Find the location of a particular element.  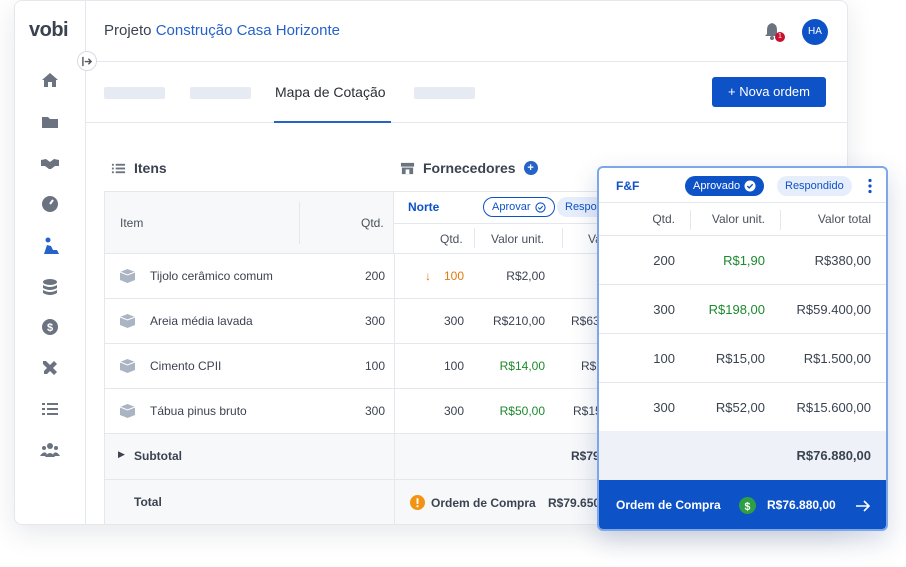

ff-qty: 200 is located at coordinates (664, 260).